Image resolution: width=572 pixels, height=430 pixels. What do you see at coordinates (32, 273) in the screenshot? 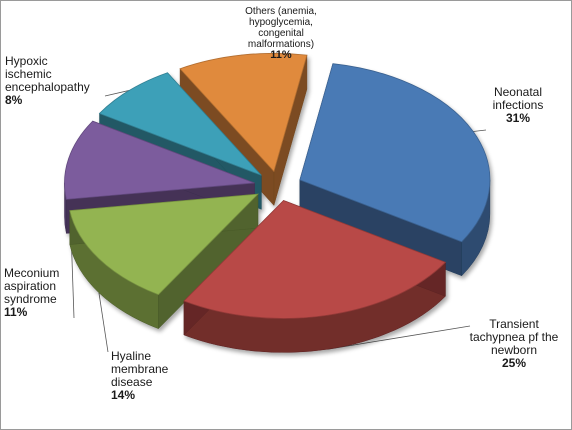
I see `slice-label-line: Meconium` at bounding box center [32, 273].